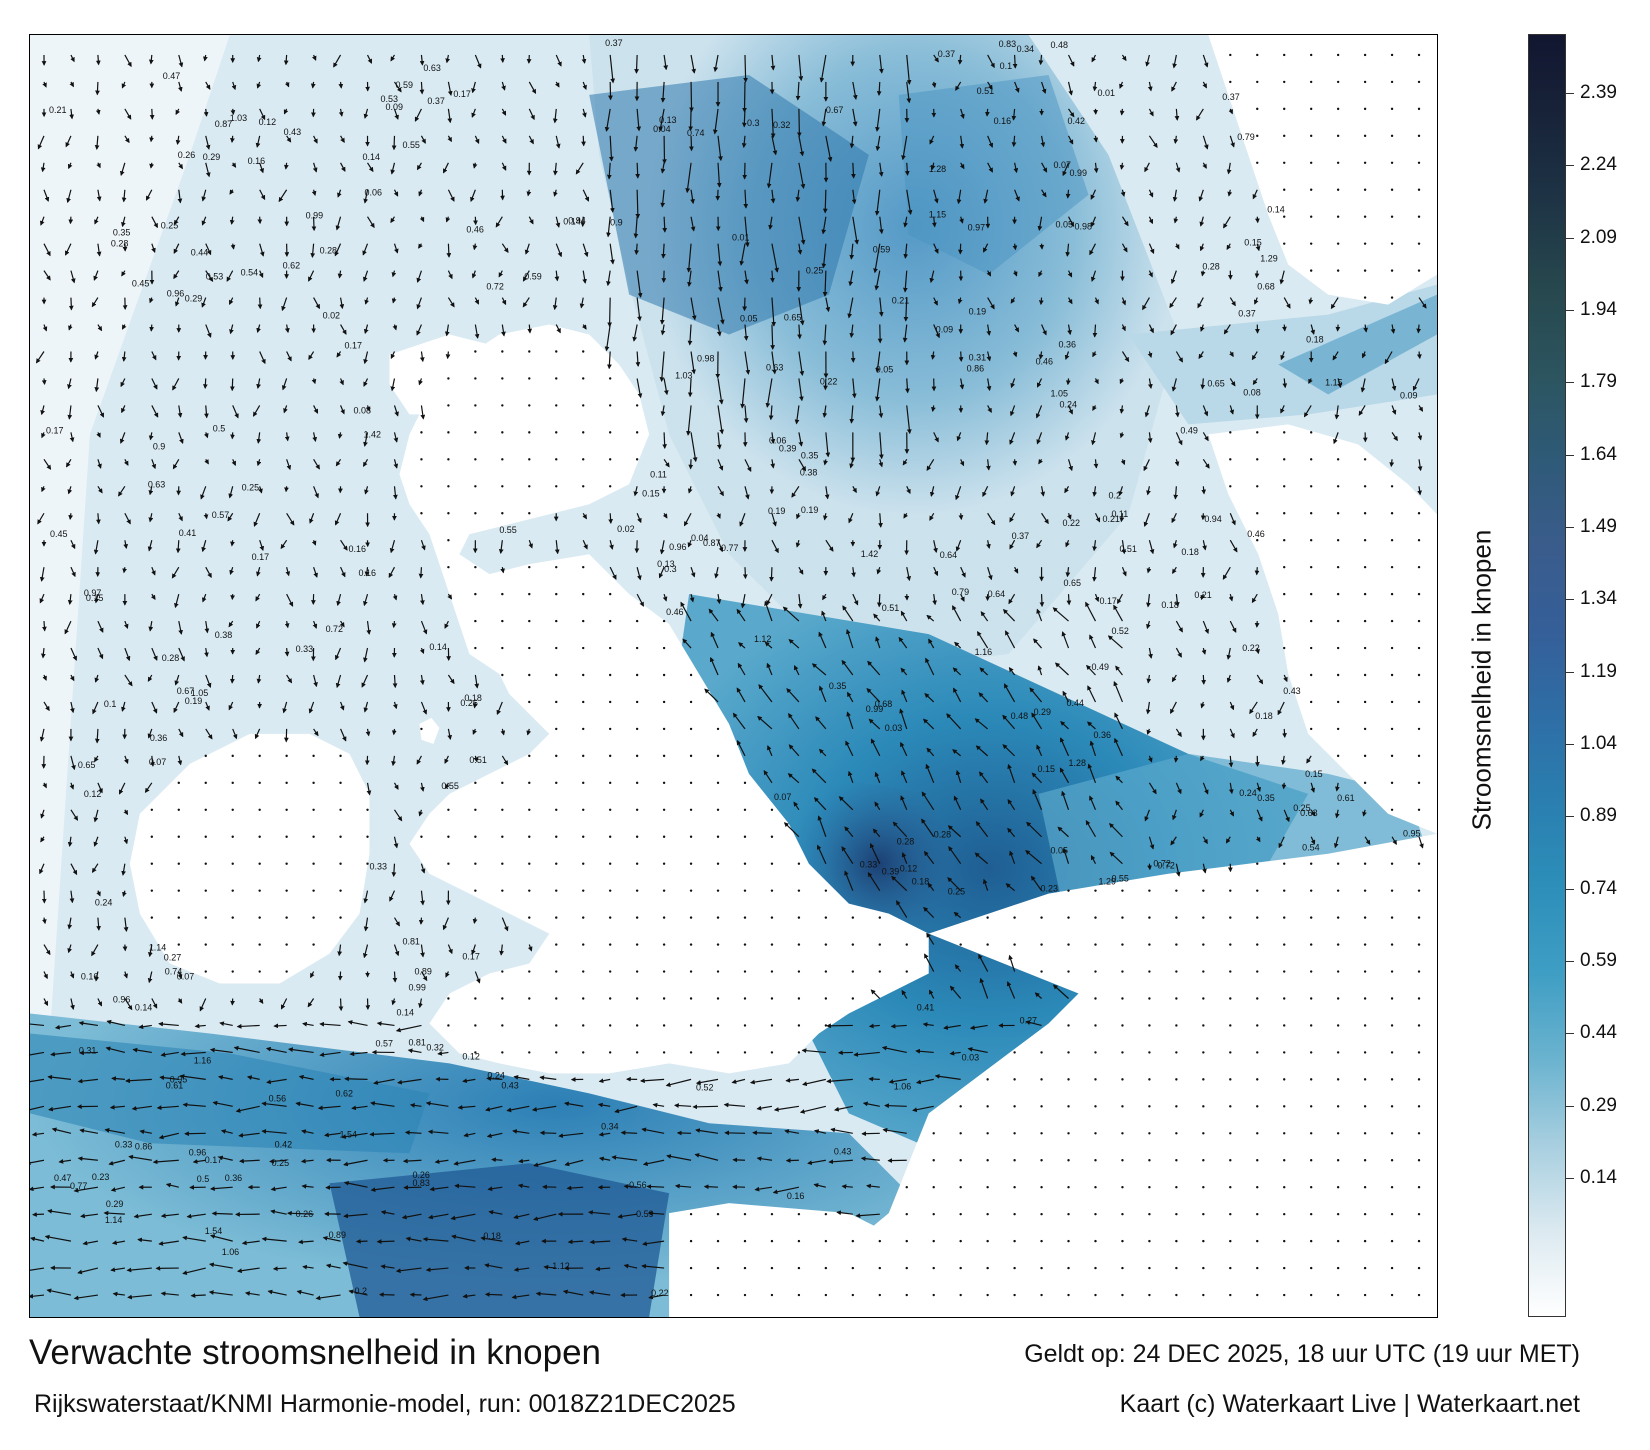 The height and width of the screenshot is (1450, 1650). What do you see at coordinates (670, 569) in the screenshot?
I see `speed-value-label: 0.3` at bounding box center [670, 569].